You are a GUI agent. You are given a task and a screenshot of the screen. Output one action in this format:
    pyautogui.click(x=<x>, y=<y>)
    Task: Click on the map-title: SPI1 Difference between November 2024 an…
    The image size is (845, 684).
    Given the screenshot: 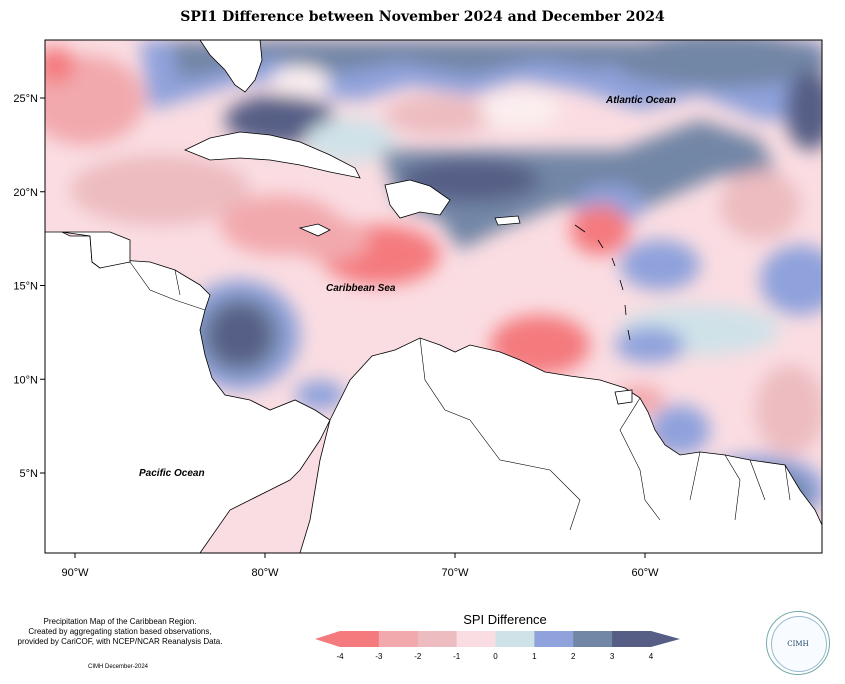 What is the action you would take?
    pyautogui.click(x=422, y=17)
    